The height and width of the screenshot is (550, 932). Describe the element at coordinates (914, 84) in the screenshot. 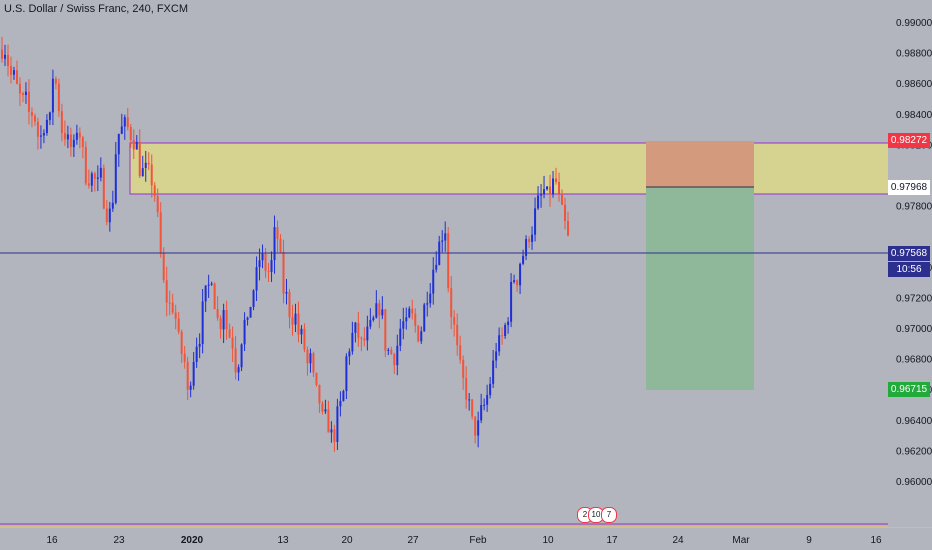

I see `price-tick-label: 0.98600` at that location.